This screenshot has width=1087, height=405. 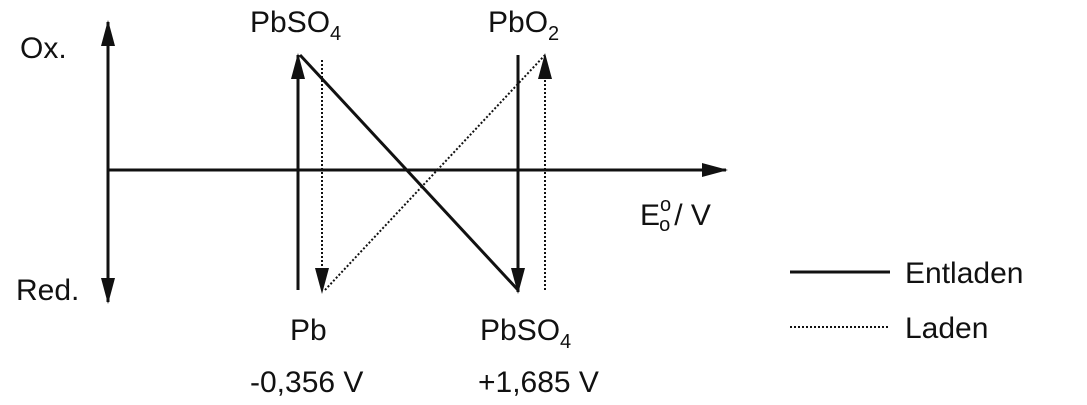 What do you see at coordinates (435, 172) in the screenshot?
I see `line-dotted` at bounding box center [435, 172].